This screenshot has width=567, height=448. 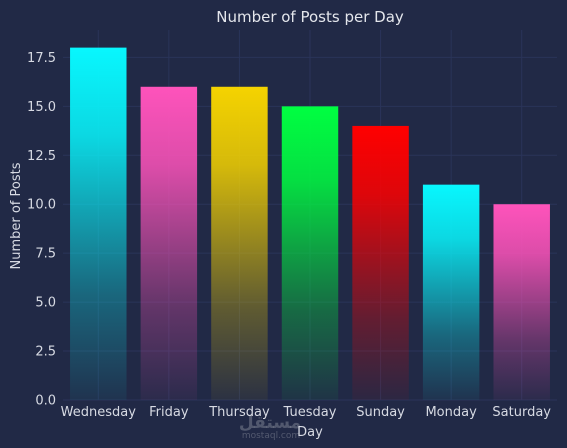 What do you see at coordinates (98, 223) in the screenshot?
I see `bar-wednesday` at bounding box center [98, 223].